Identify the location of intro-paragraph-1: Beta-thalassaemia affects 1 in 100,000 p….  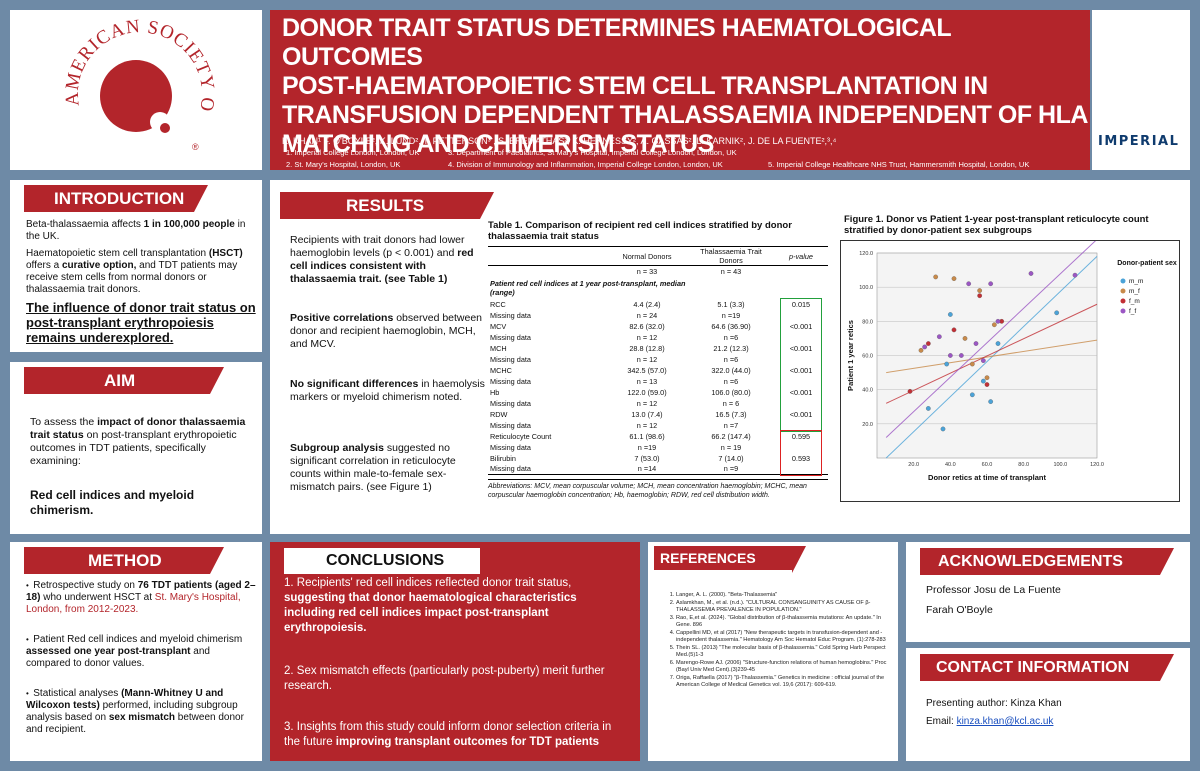
(136, 230).